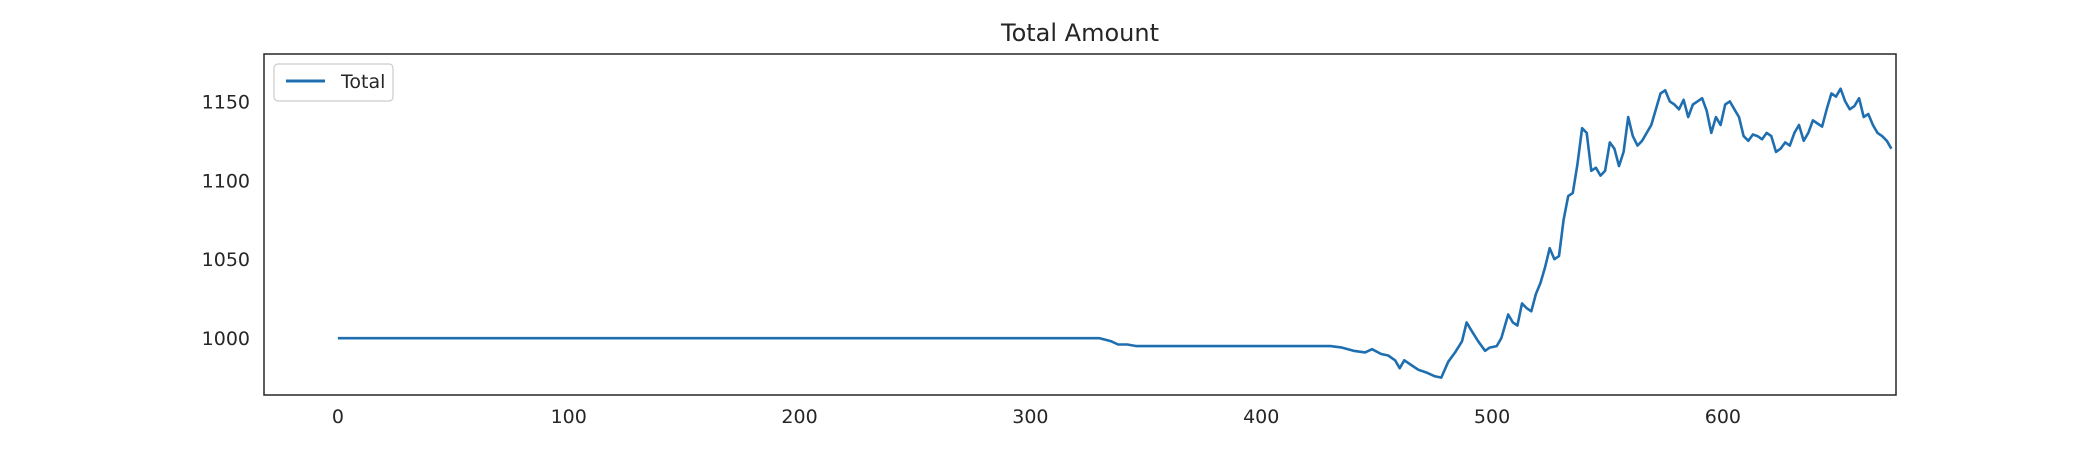  Describe the element at coordinates (226, 339) in the screenshot. I see `y-tick-label: 1000` at that location.